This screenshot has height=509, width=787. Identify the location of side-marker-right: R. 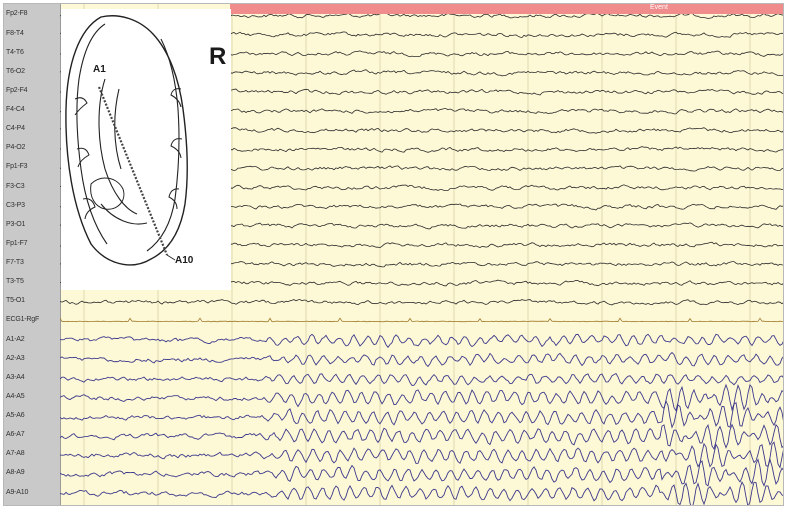
(218, 56).